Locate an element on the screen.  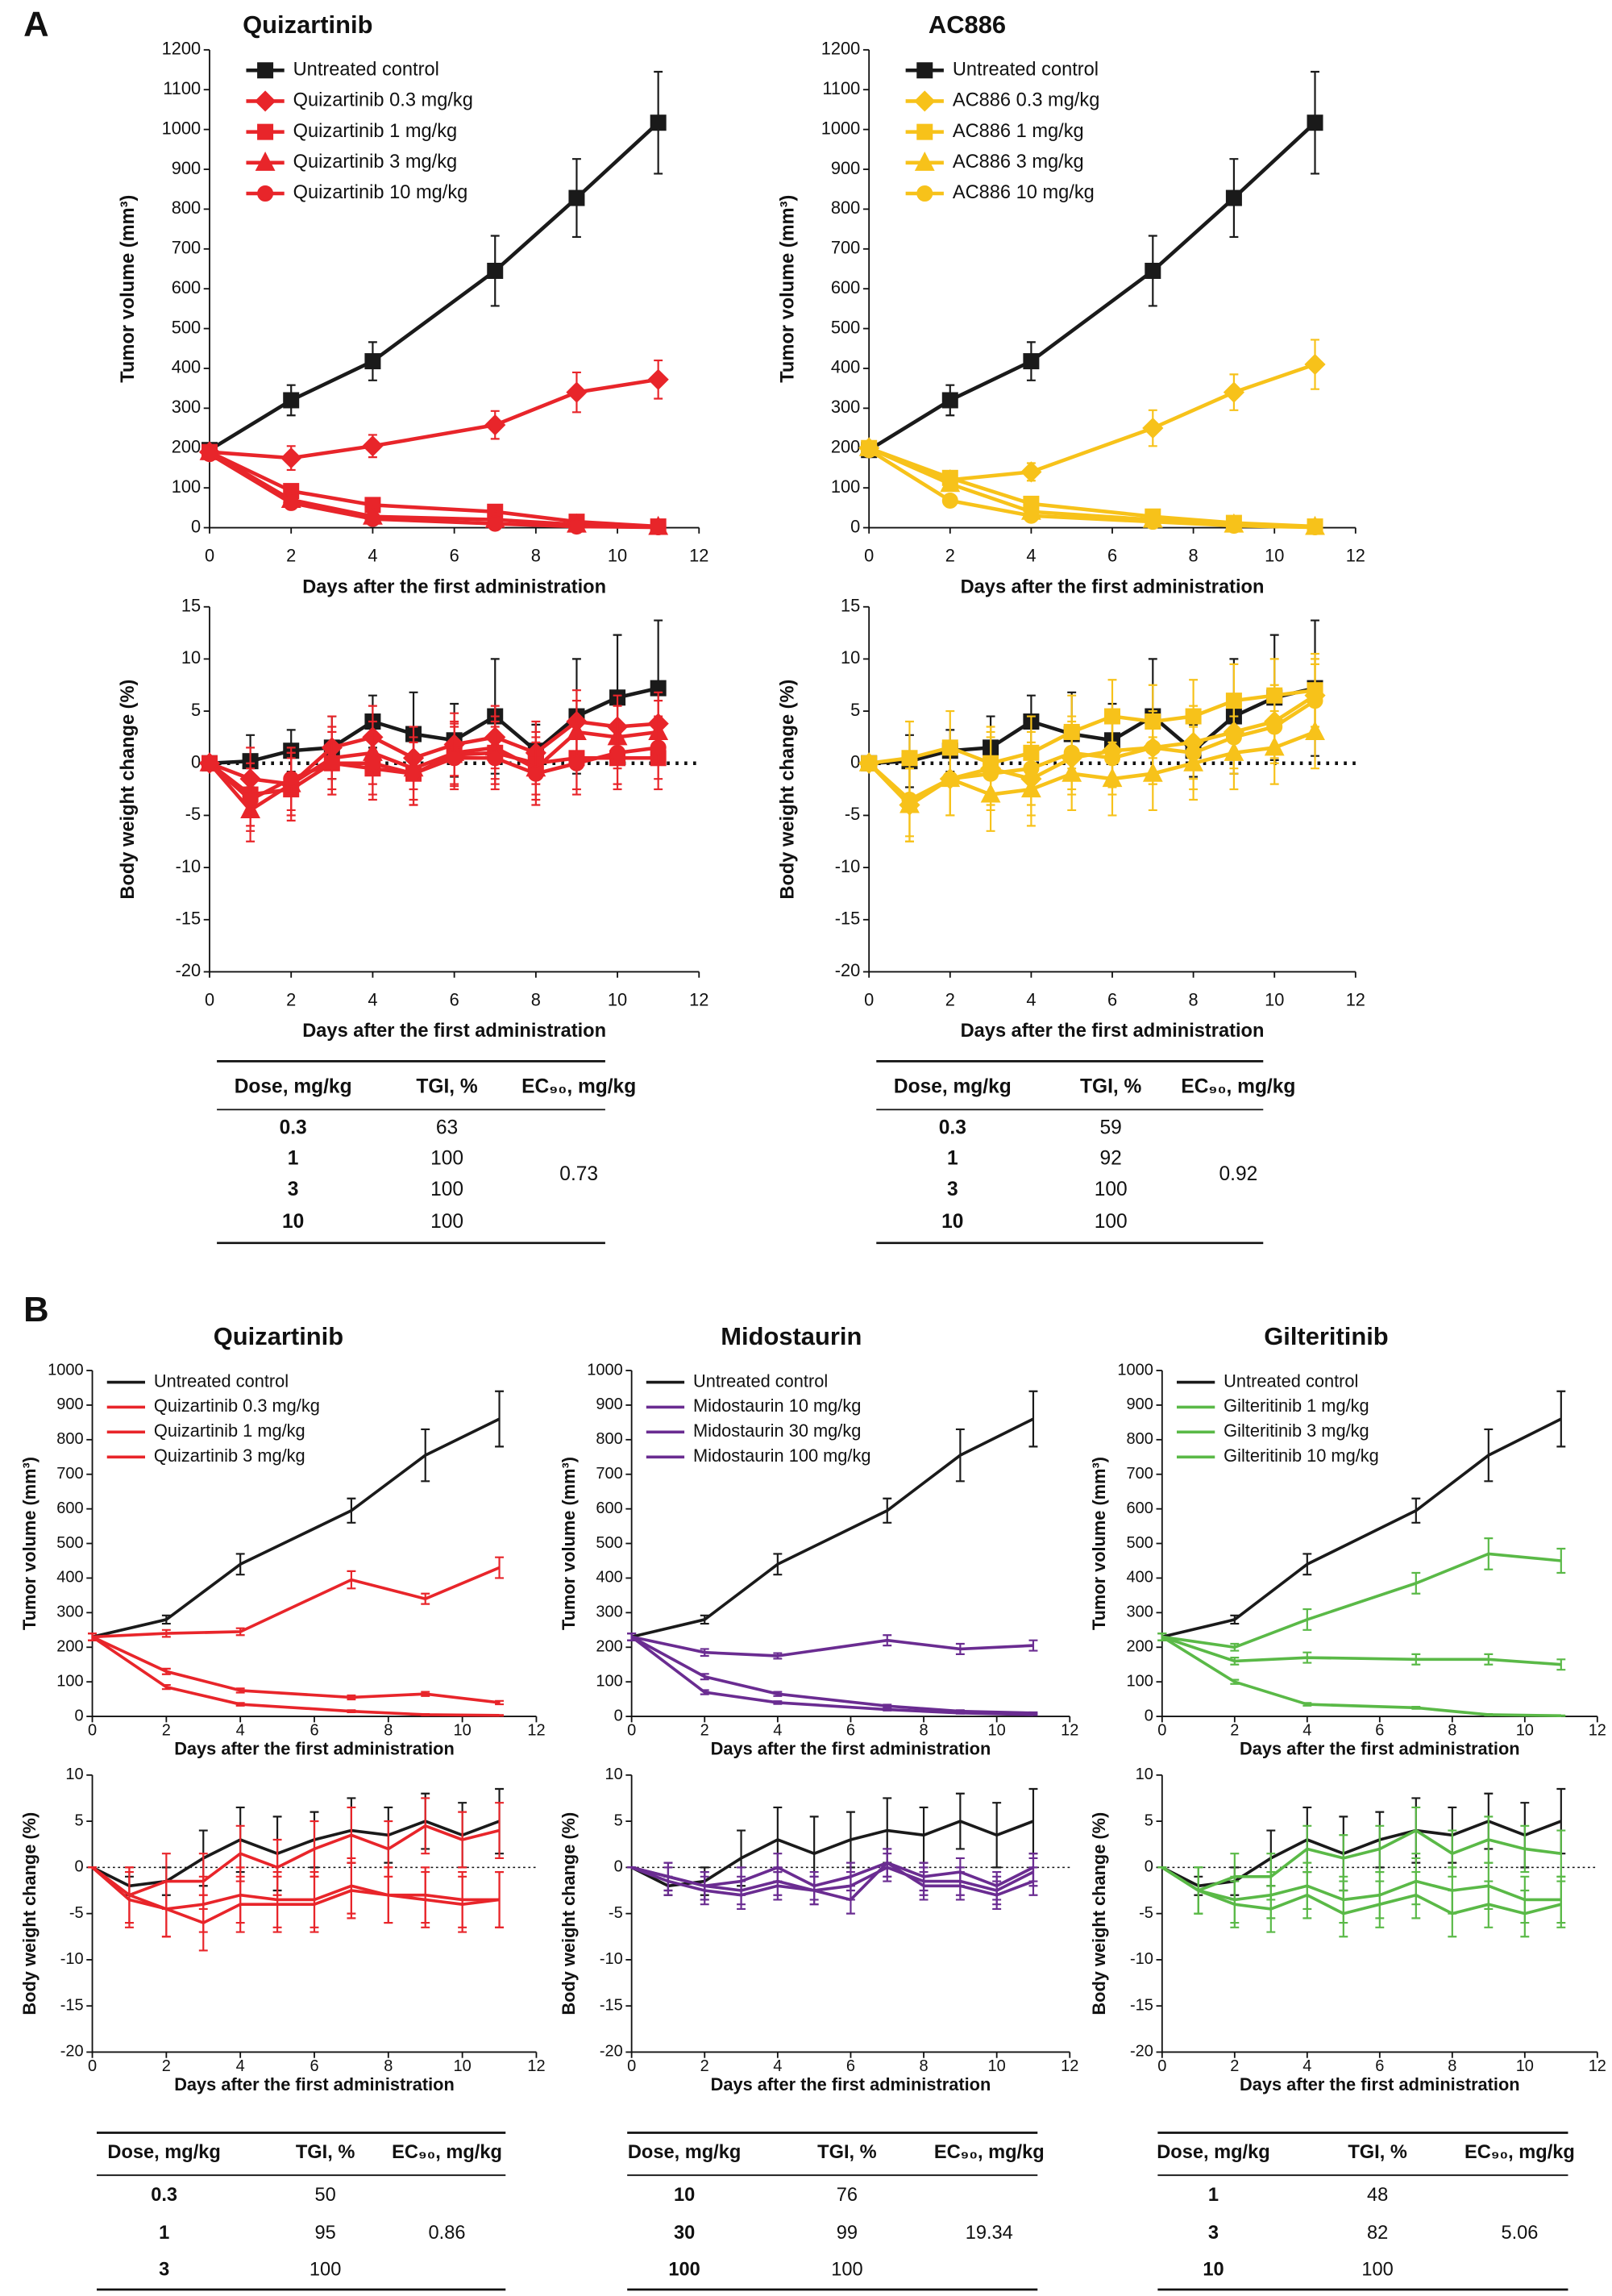
chart-title: Gilteritinib is located at coordinates (1326, 1336).